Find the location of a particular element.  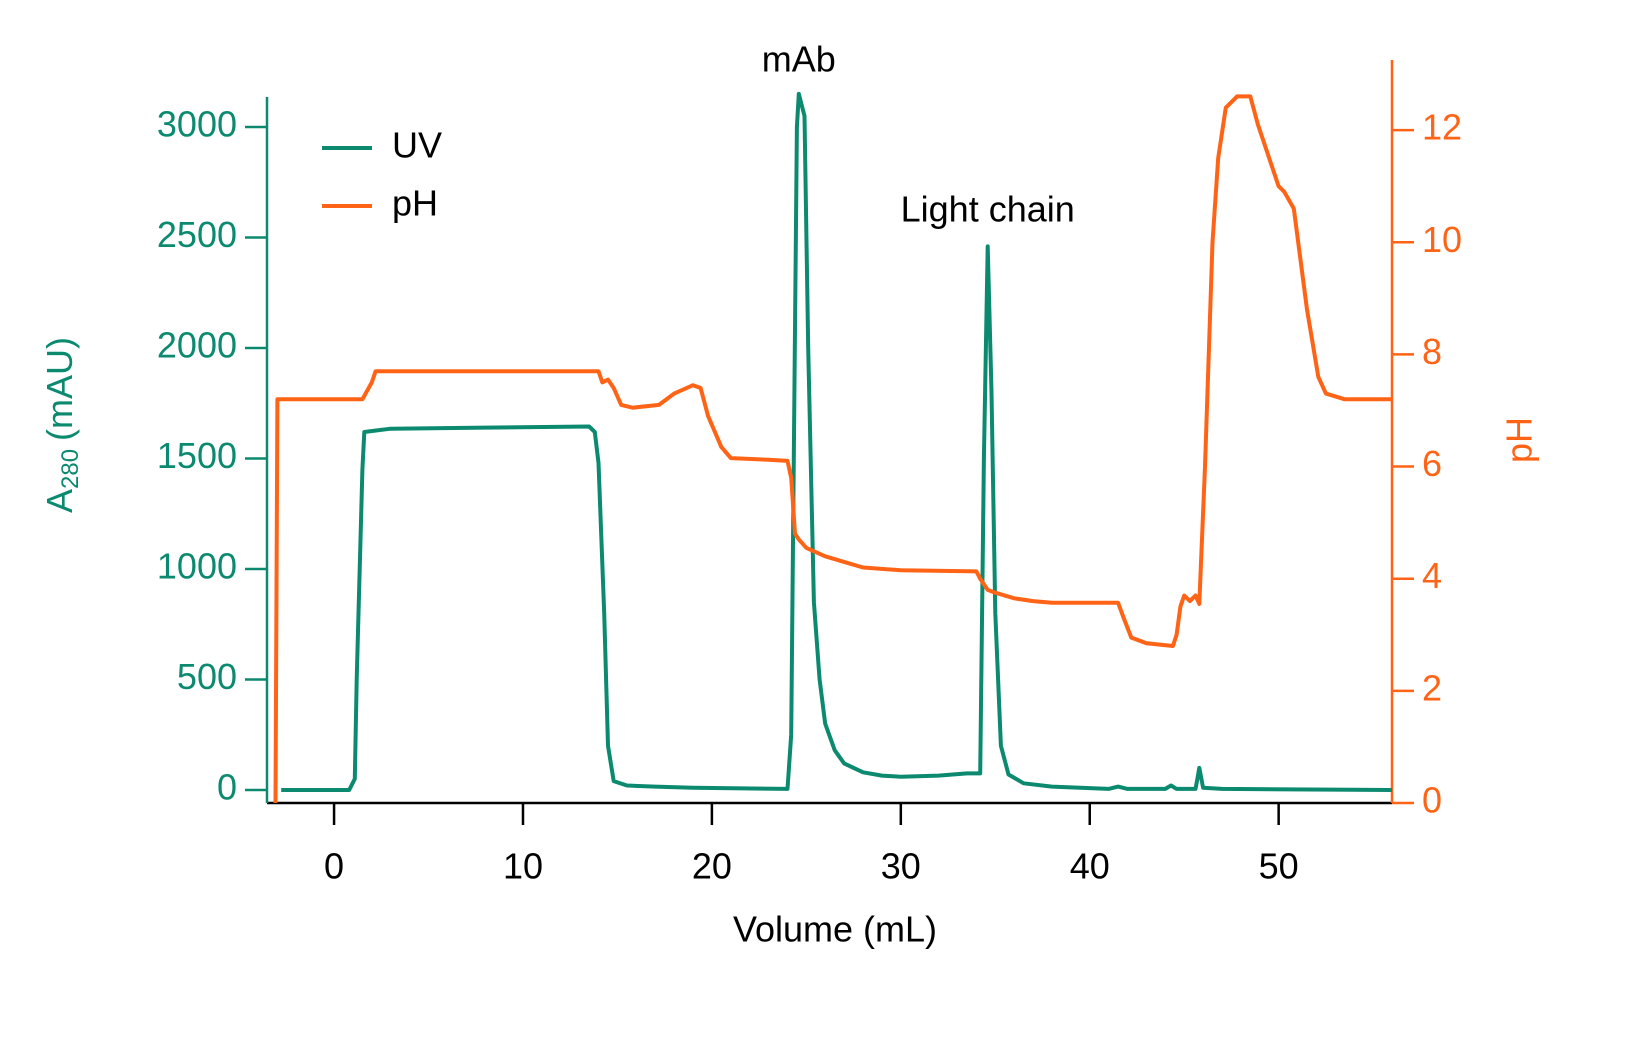

x-tick-label: 40 is located at coordinates (1090, 866).